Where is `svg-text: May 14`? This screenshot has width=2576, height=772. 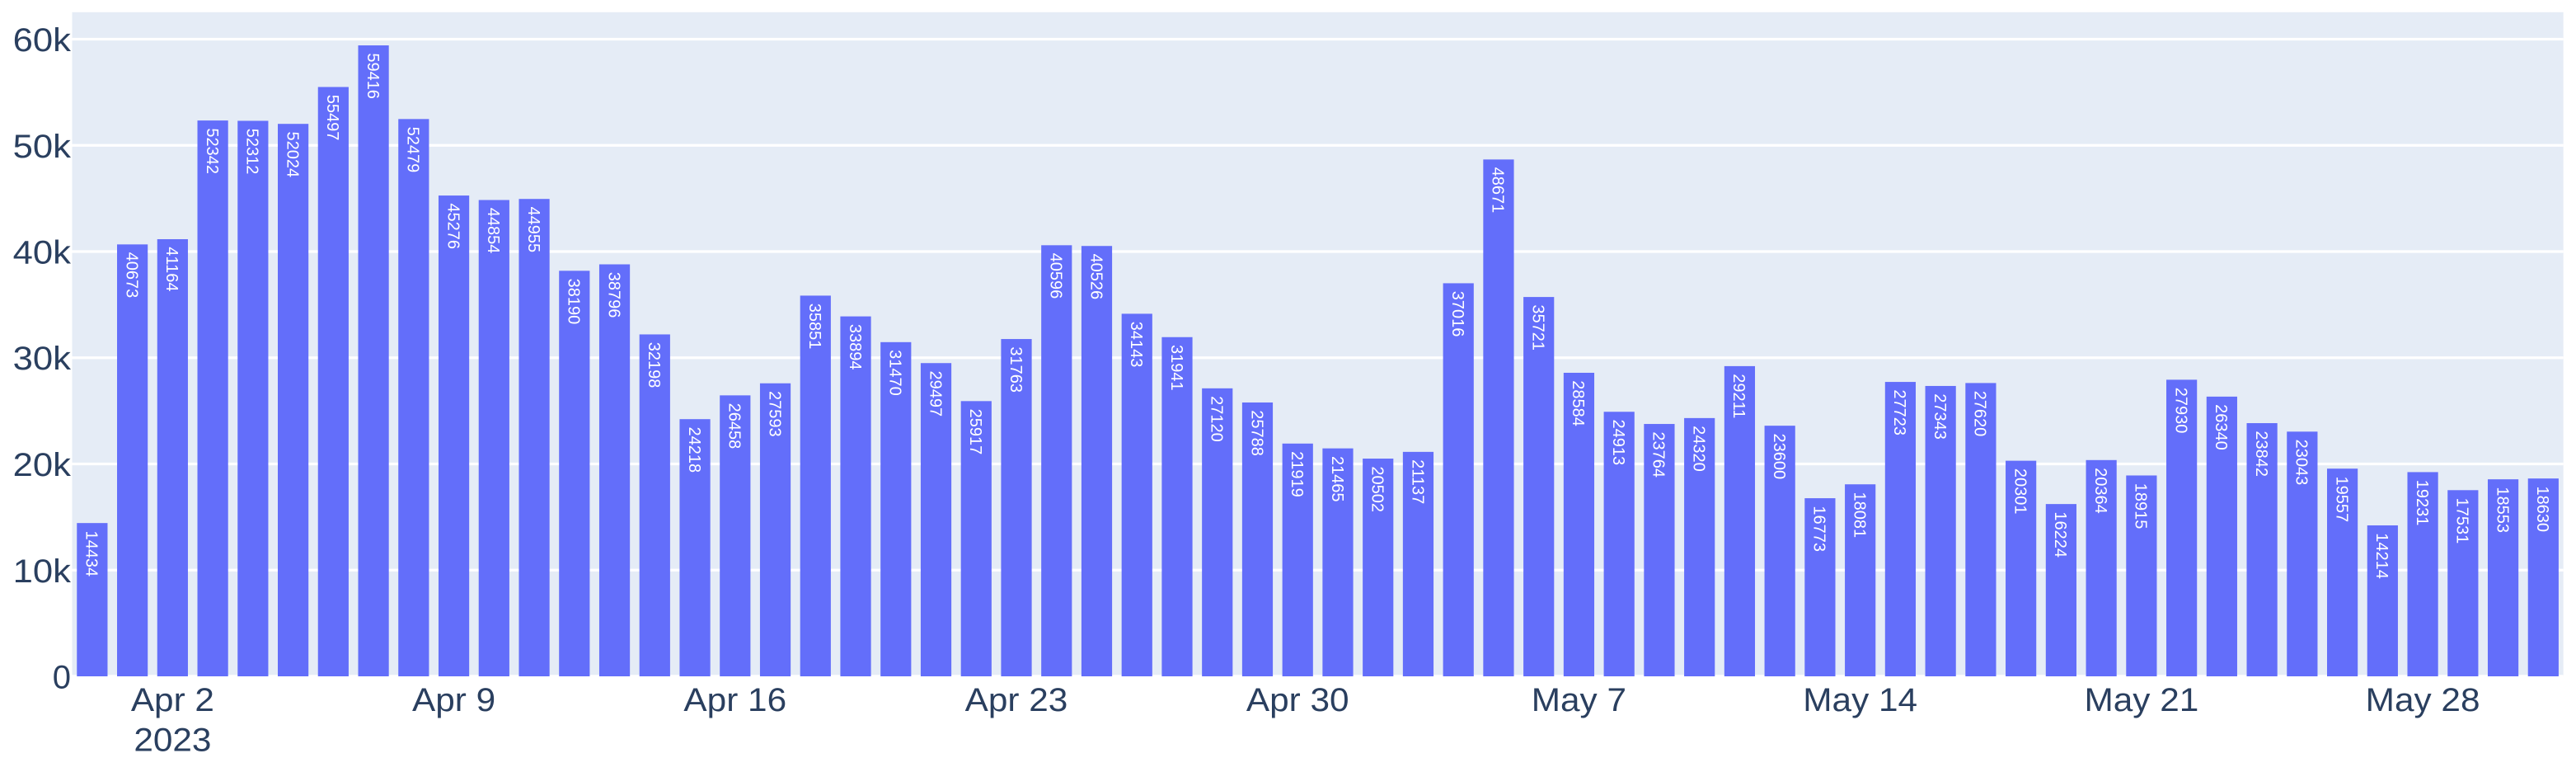 svg-text: May 14 is located at coordinates (1860, 700).